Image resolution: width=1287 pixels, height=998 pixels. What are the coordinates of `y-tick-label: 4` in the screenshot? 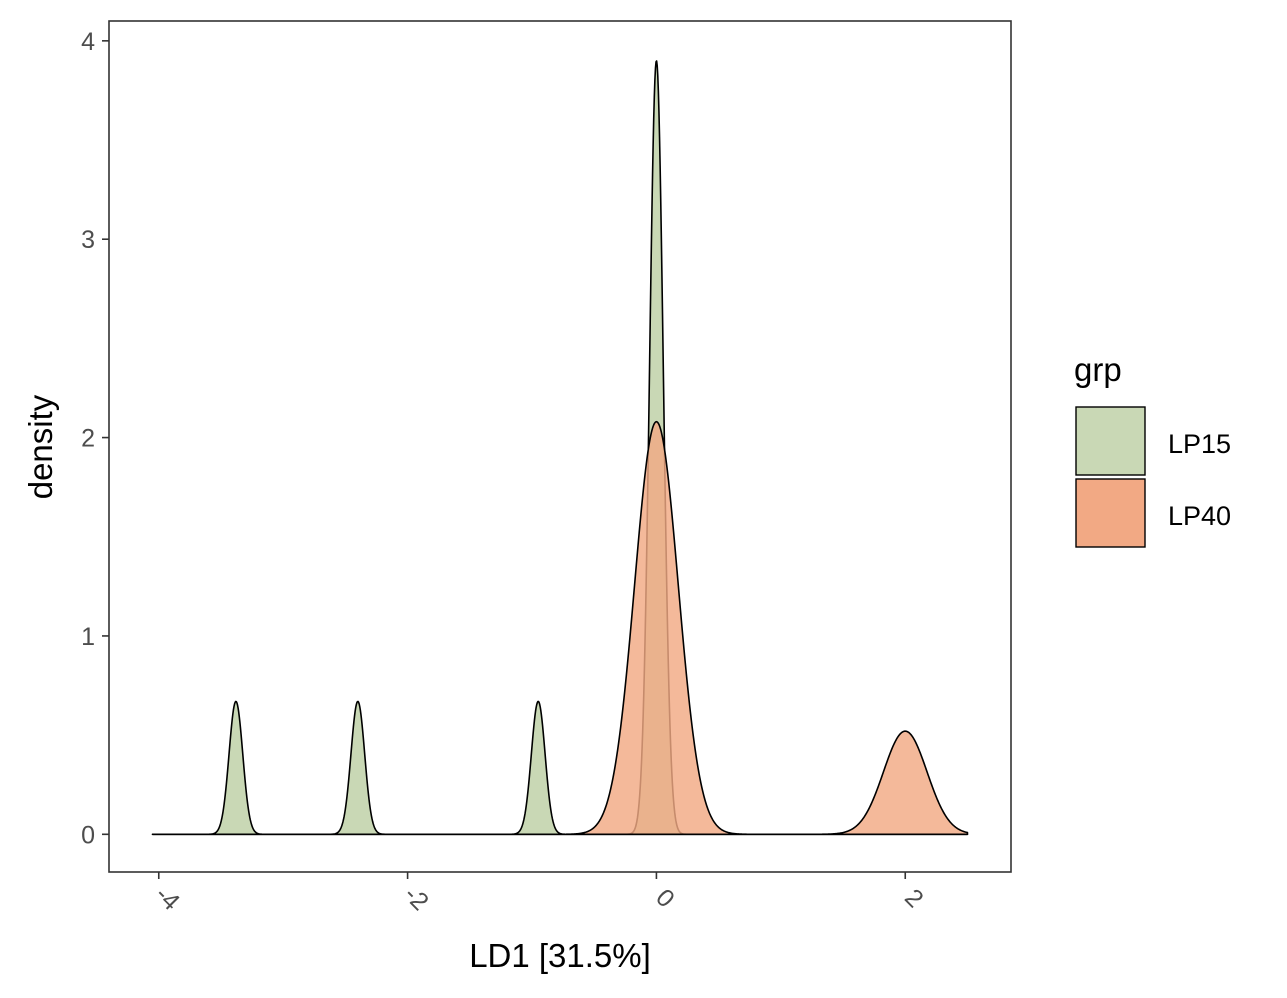 It's located at (88, 42).